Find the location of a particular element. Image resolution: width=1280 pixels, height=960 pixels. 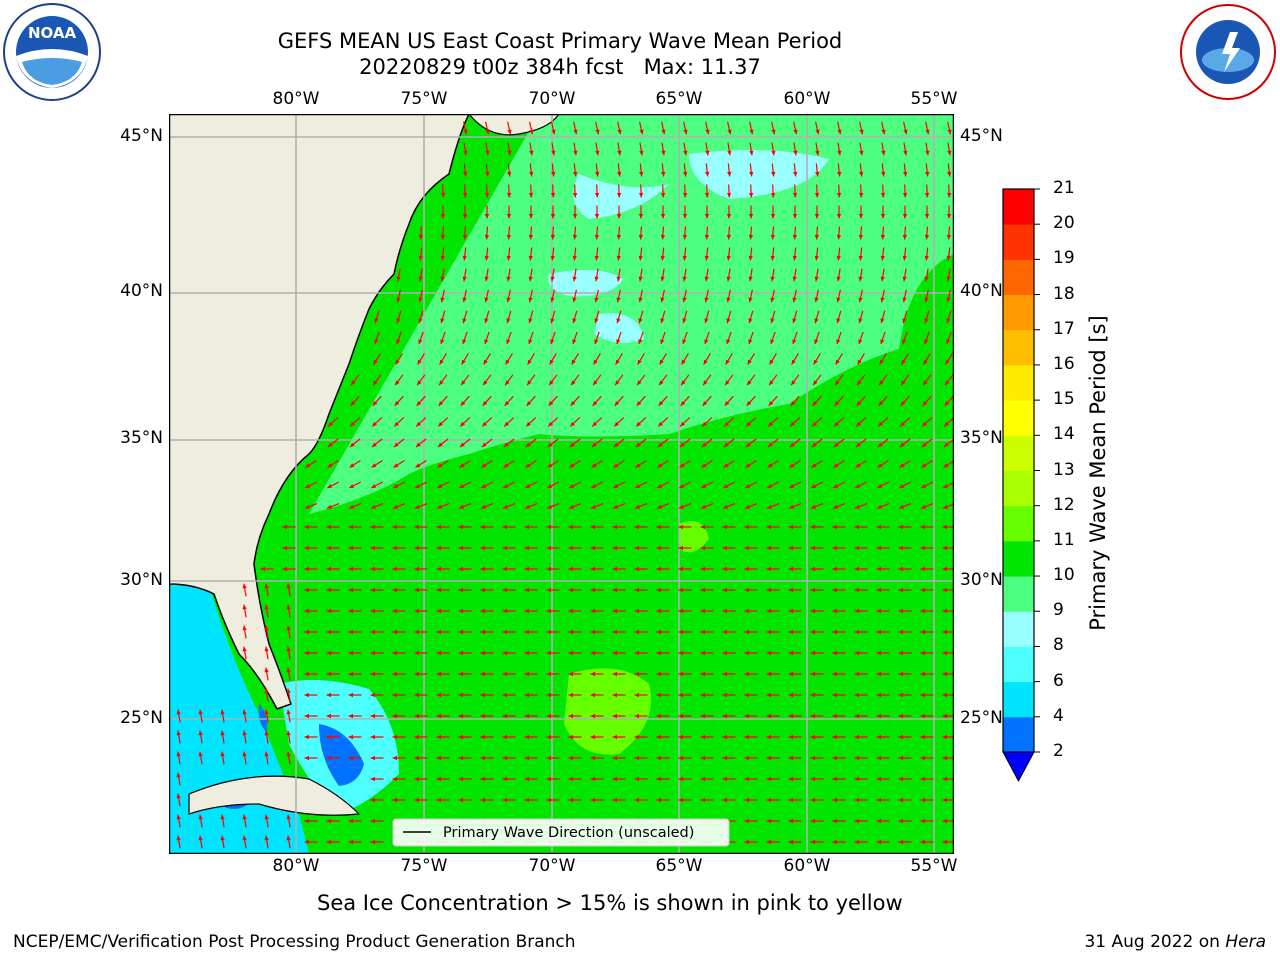

lon-tick-bottom: 80°W is located at coordinates (296, 866).